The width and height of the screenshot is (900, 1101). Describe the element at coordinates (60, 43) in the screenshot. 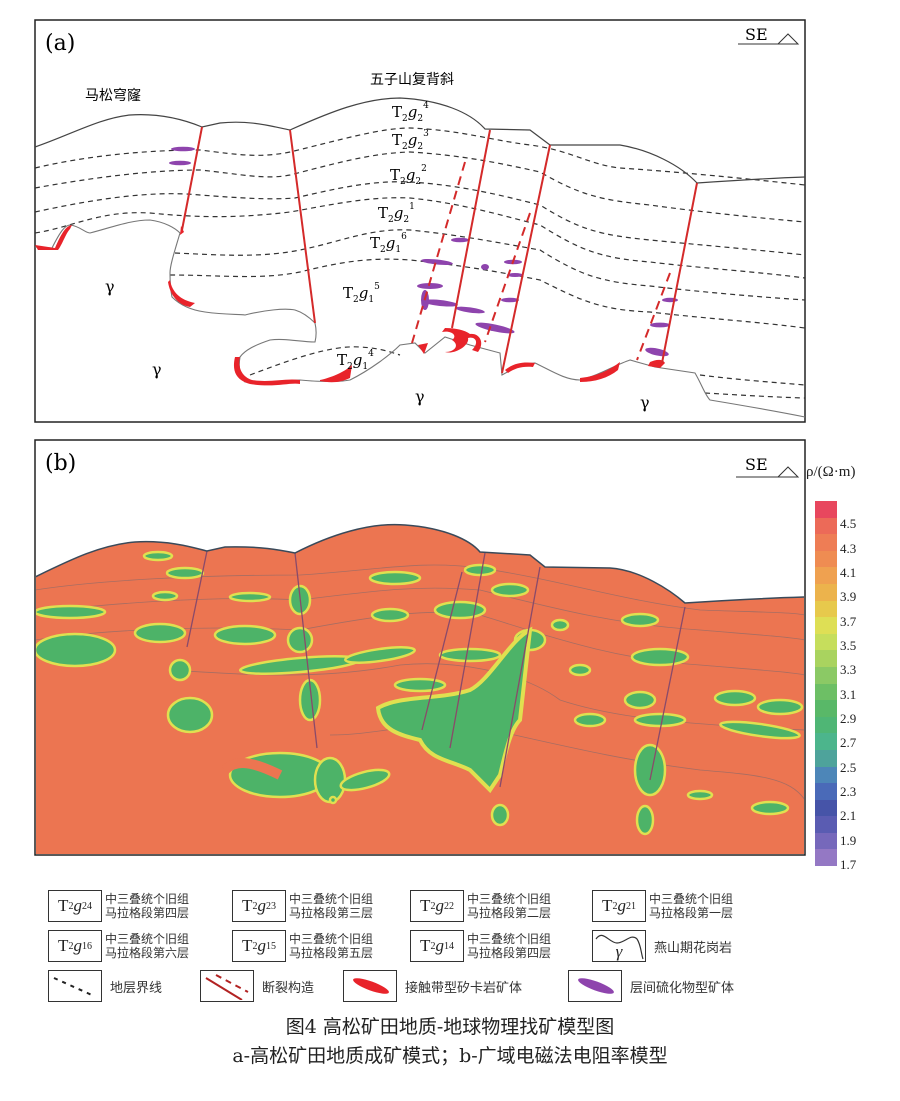

I see `panel-a-label: (a)` at that location.